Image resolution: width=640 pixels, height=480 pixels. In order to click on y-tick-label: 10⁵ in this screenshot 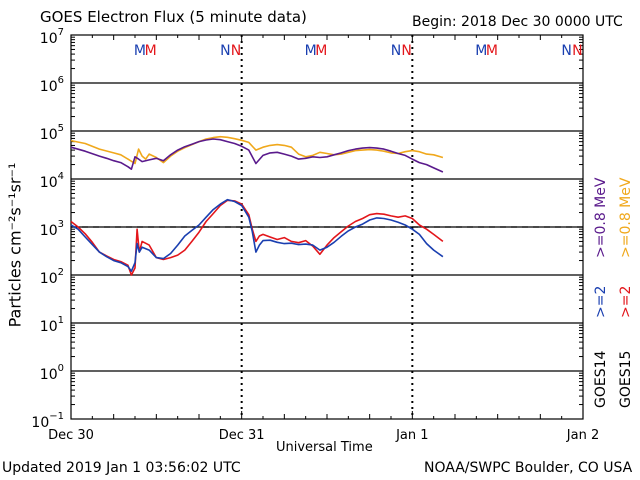, I will do `click(52, 133)`.